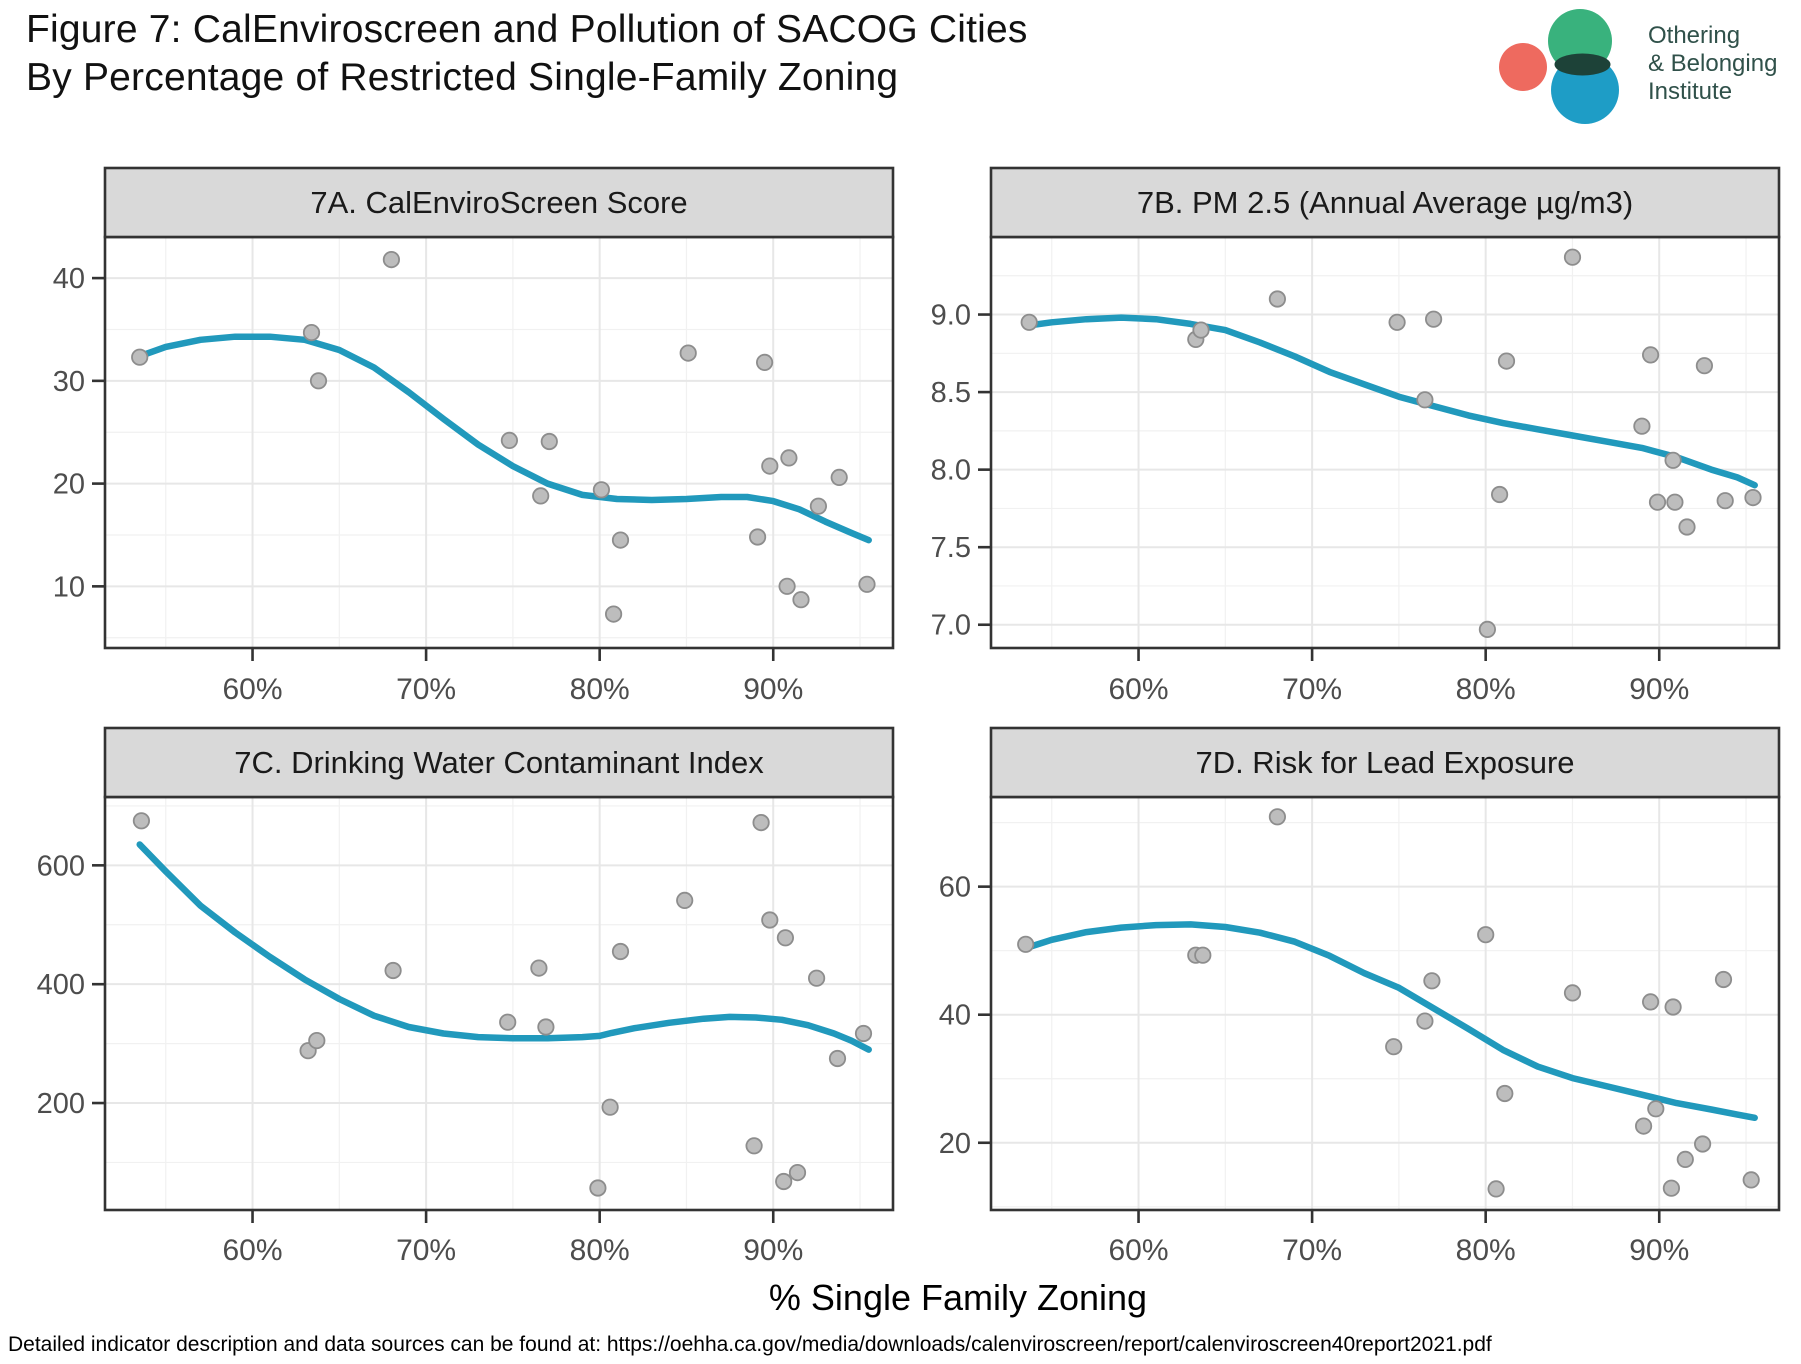 This screenshot has width=1801, height=1364. Describe the element at coordinates (951, 316) in the screenshot. I see `y-tick-label: 9.0` at that location.